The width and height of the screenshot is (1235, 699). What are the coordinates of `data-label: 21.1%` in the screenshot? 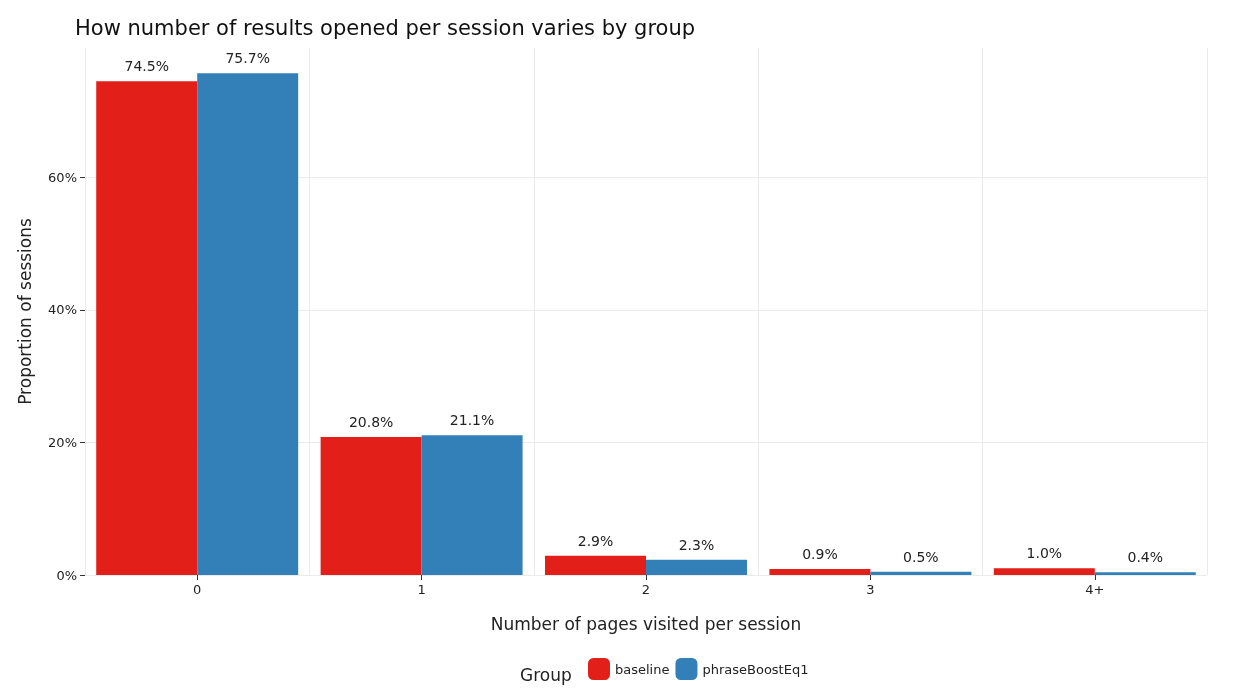 It's located at (472, 420).